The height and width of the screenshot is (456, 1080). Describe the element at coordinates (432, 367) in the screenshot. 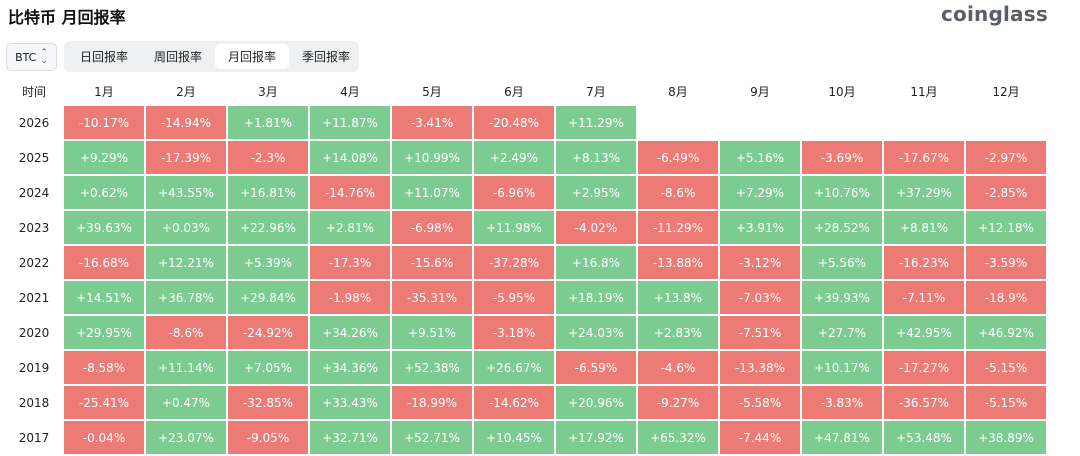

I see `return-cell: +52.38%` at that location.